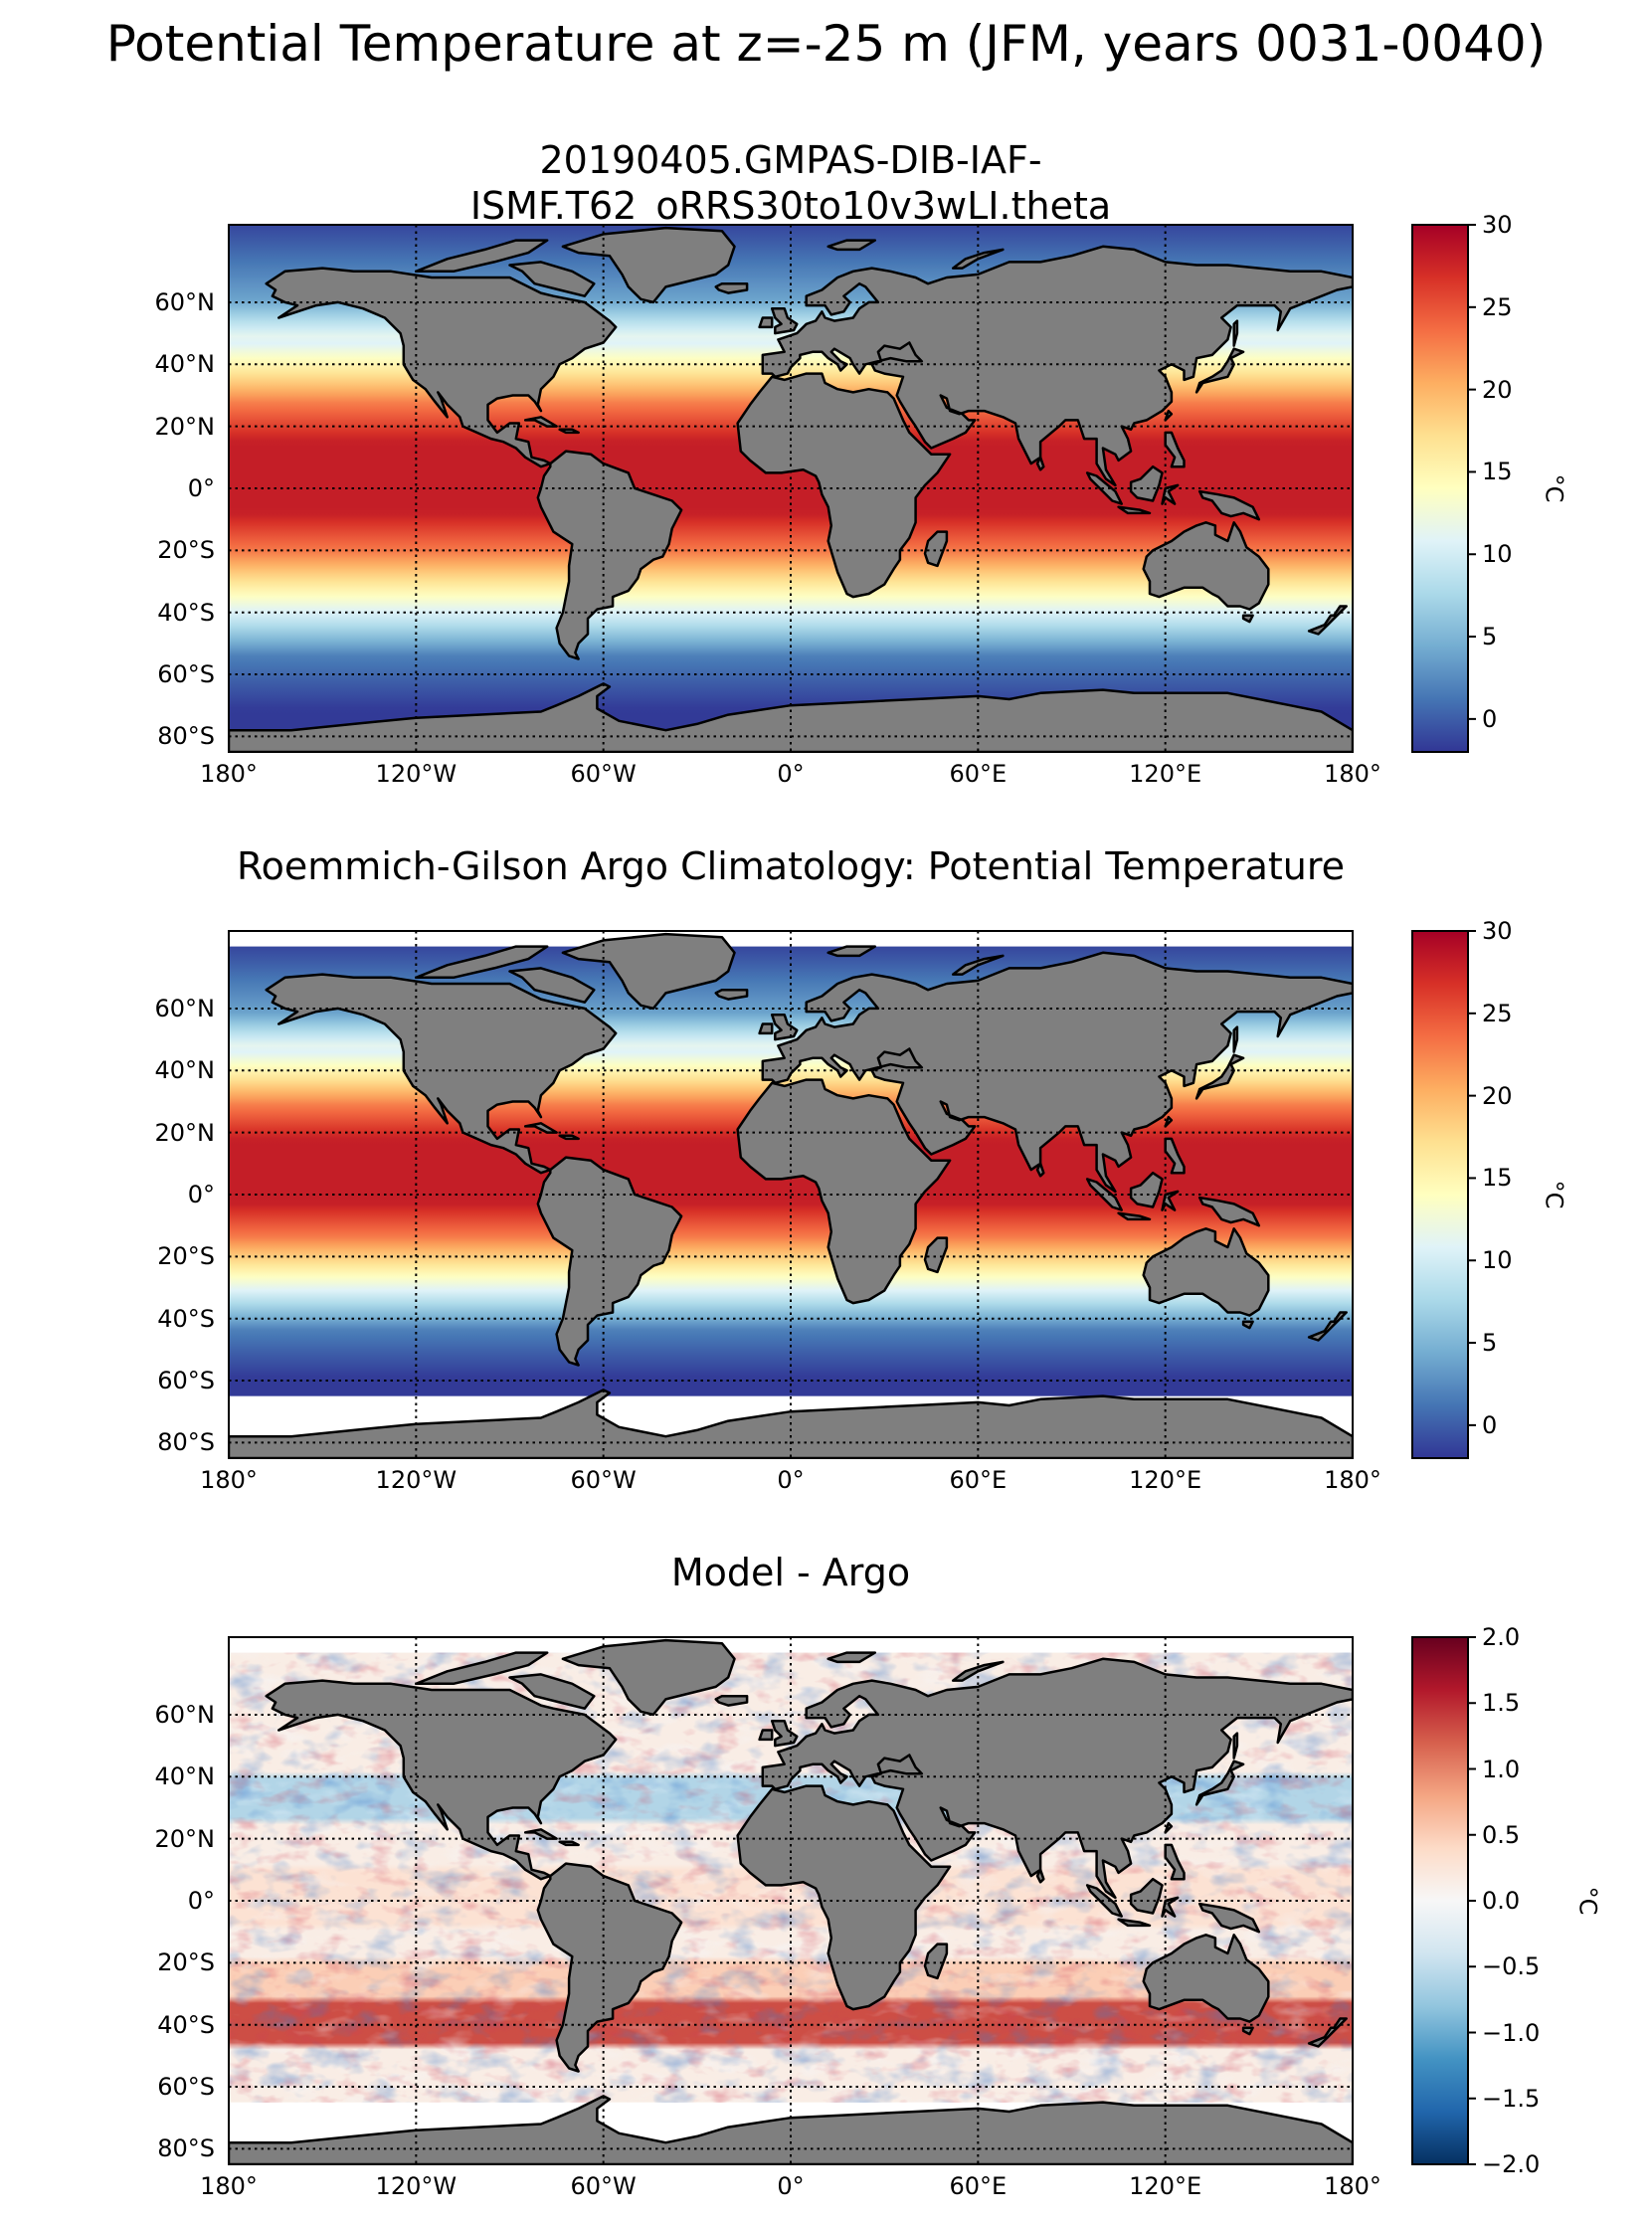 The height and width of the screenshot is (2223, 1652). What do you see at coordinates (1511, 2164) in the screenshot?
I see `colorbar-tick-label: −2.0` at bounding box center [1511, 2164].